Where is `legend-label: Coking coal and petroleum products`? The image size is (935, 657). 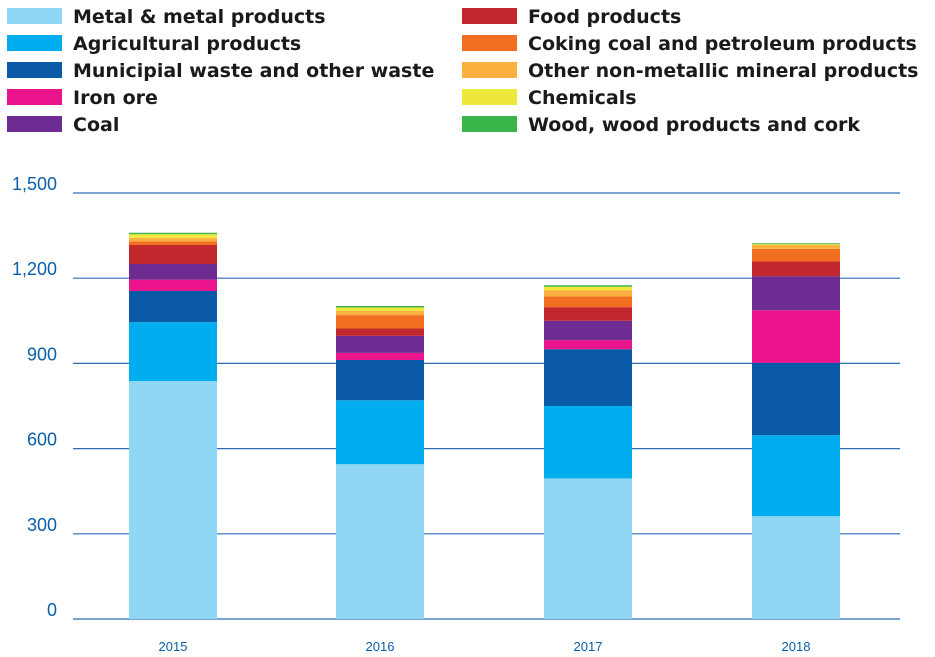 legend-label: Coking coal and petroleum products is located at coordinates (722, 44).